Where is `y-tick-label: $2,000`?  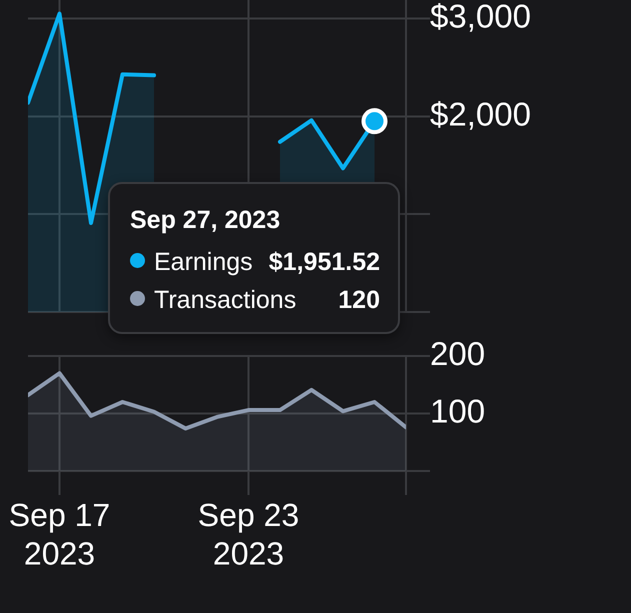 y-tick-label: $2,000 is located at coordinates (480, 113).